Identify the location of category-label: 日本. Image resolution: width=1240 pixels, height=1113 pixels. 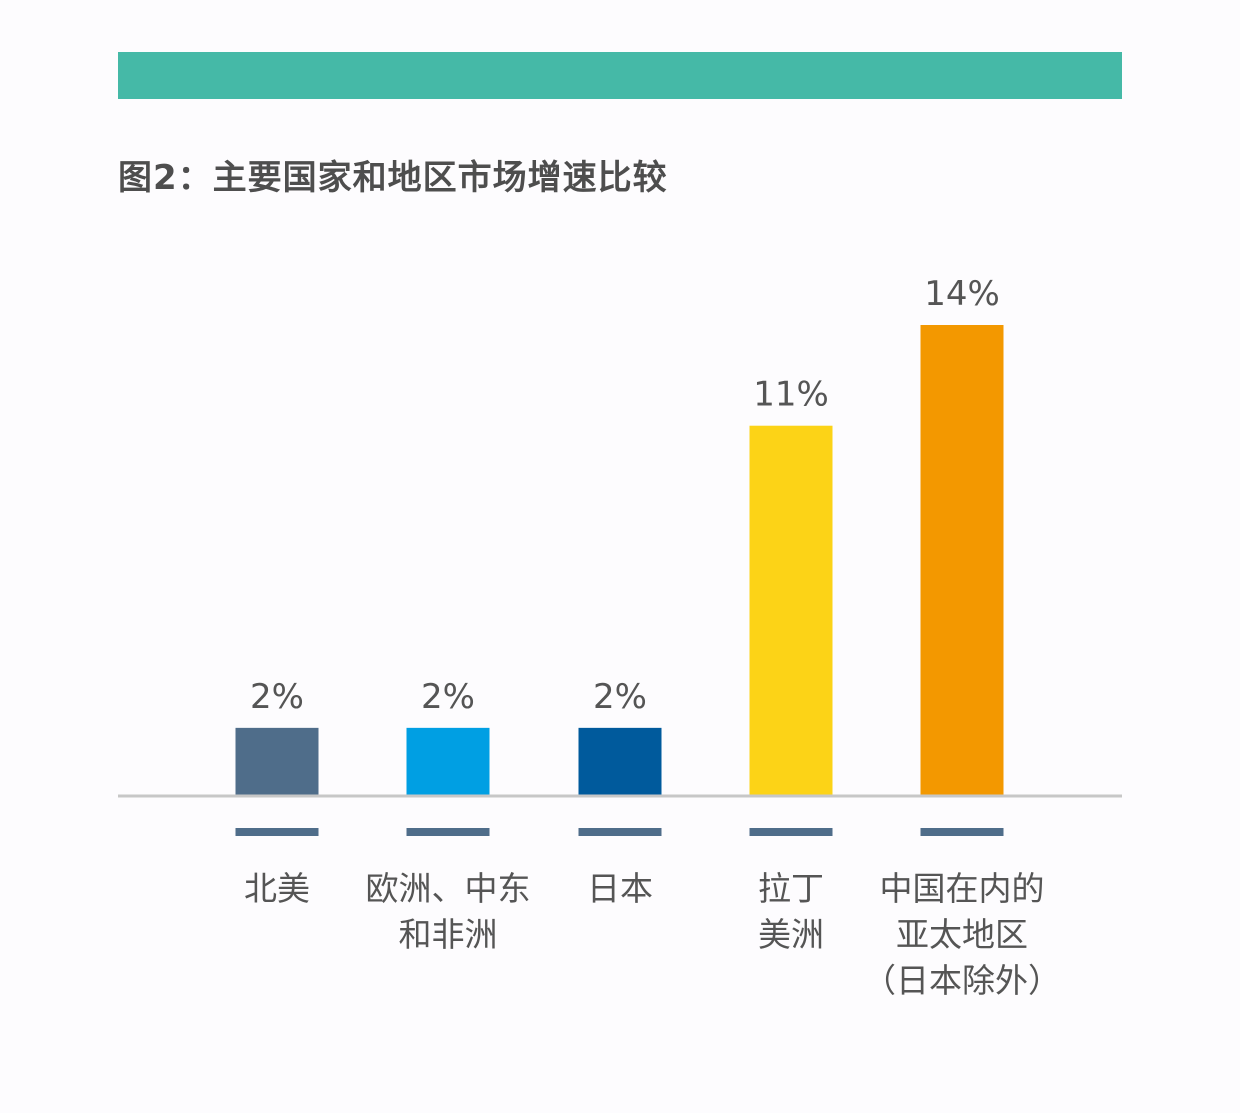
(620, 888).